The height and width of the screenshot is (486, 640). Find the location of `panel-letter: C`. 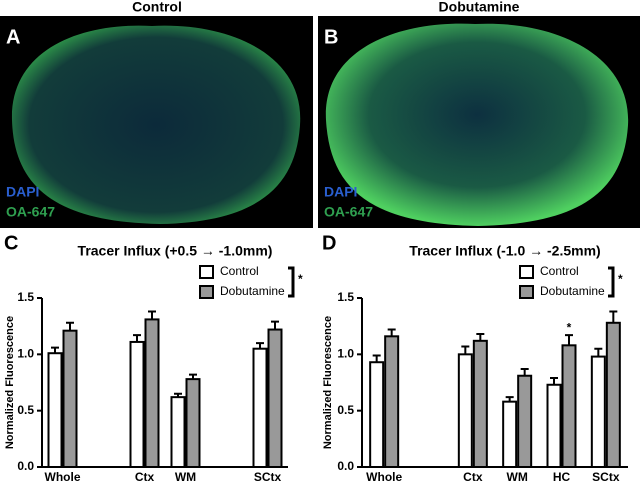

panel-letter: C is located at coordinates (11, 243).